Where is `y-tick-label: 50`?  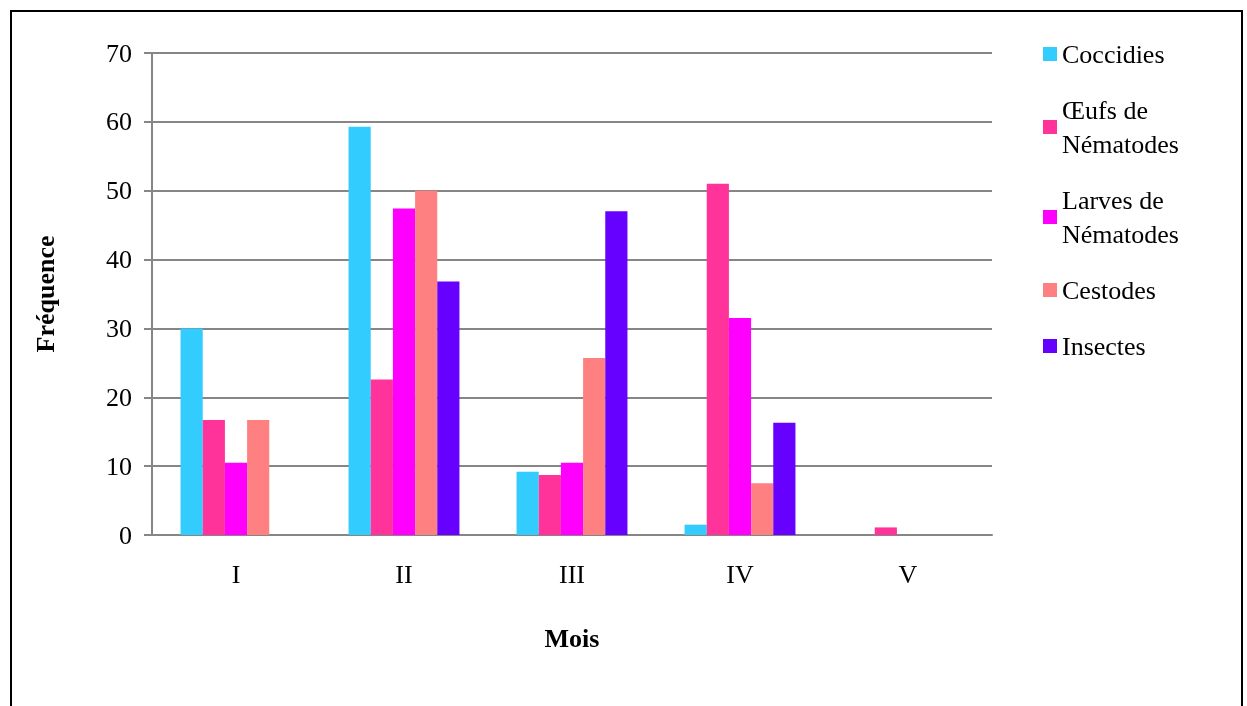 y-tick-label: 50 is located at coordinates (119, 191).